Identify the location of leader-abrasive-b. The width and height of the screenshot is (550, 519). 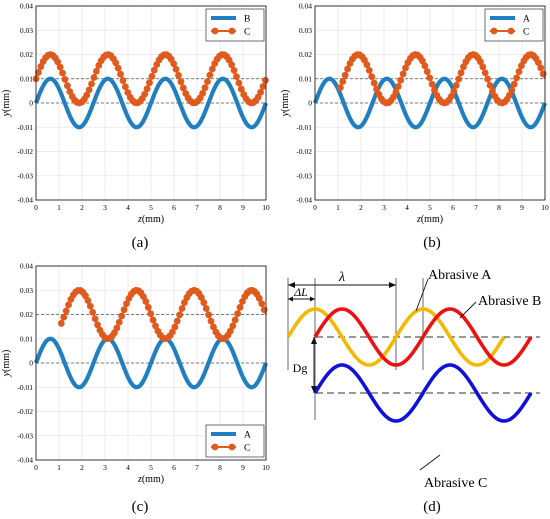
(468, 310).